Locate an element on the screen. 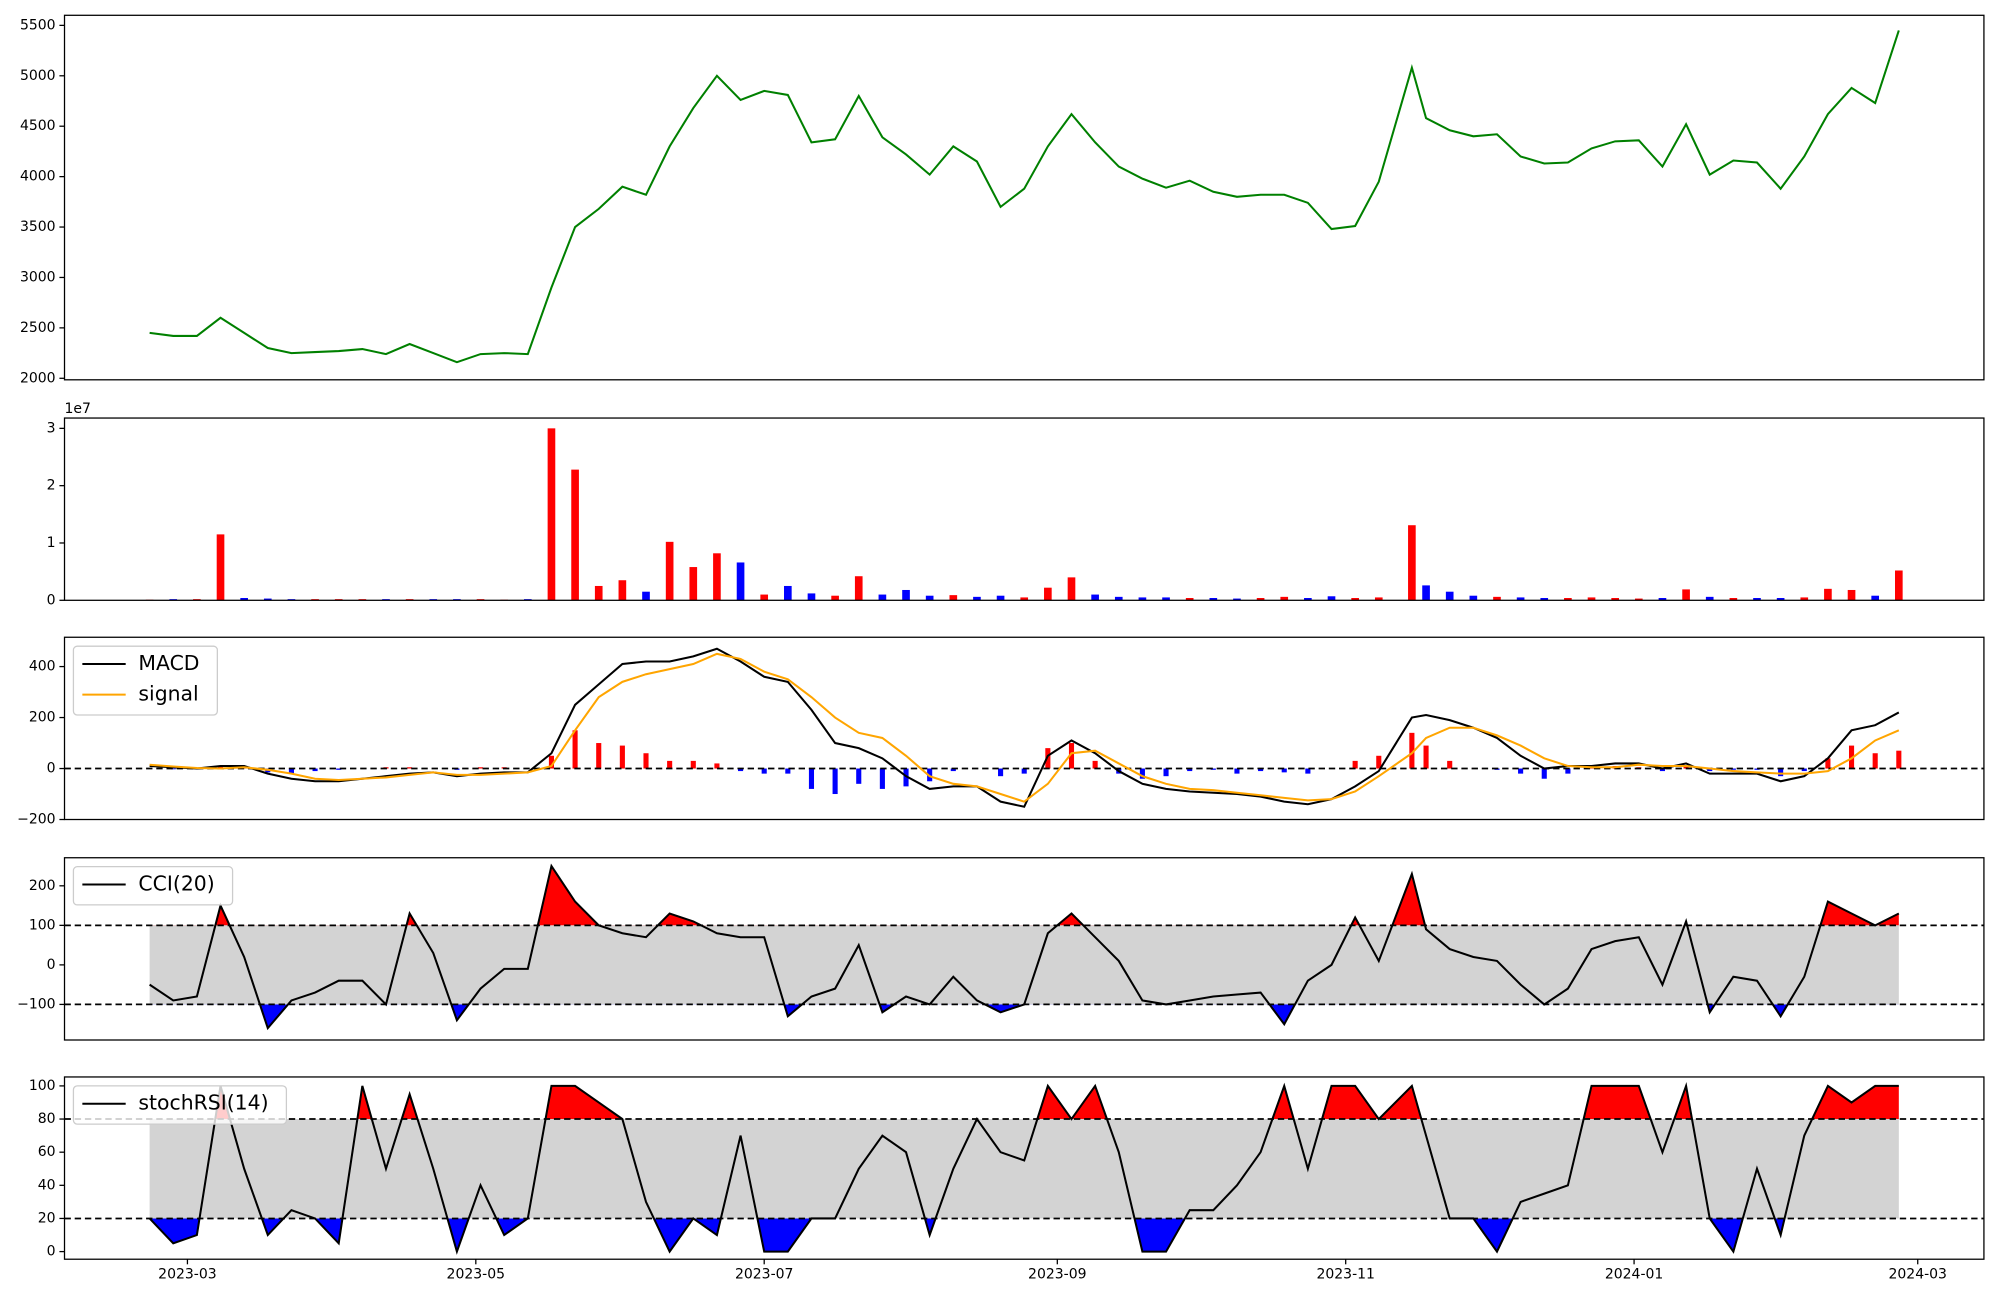 Image resolution: width=2000 pixels, height=1300 pixels. y-tick-label: 3 is located at coordinates (51, 428).